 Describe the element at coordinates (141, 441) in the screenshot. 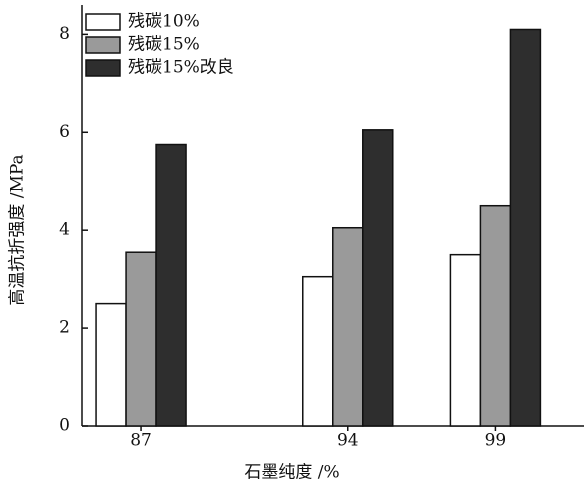

I see `x-tick-label: 87` at that location.